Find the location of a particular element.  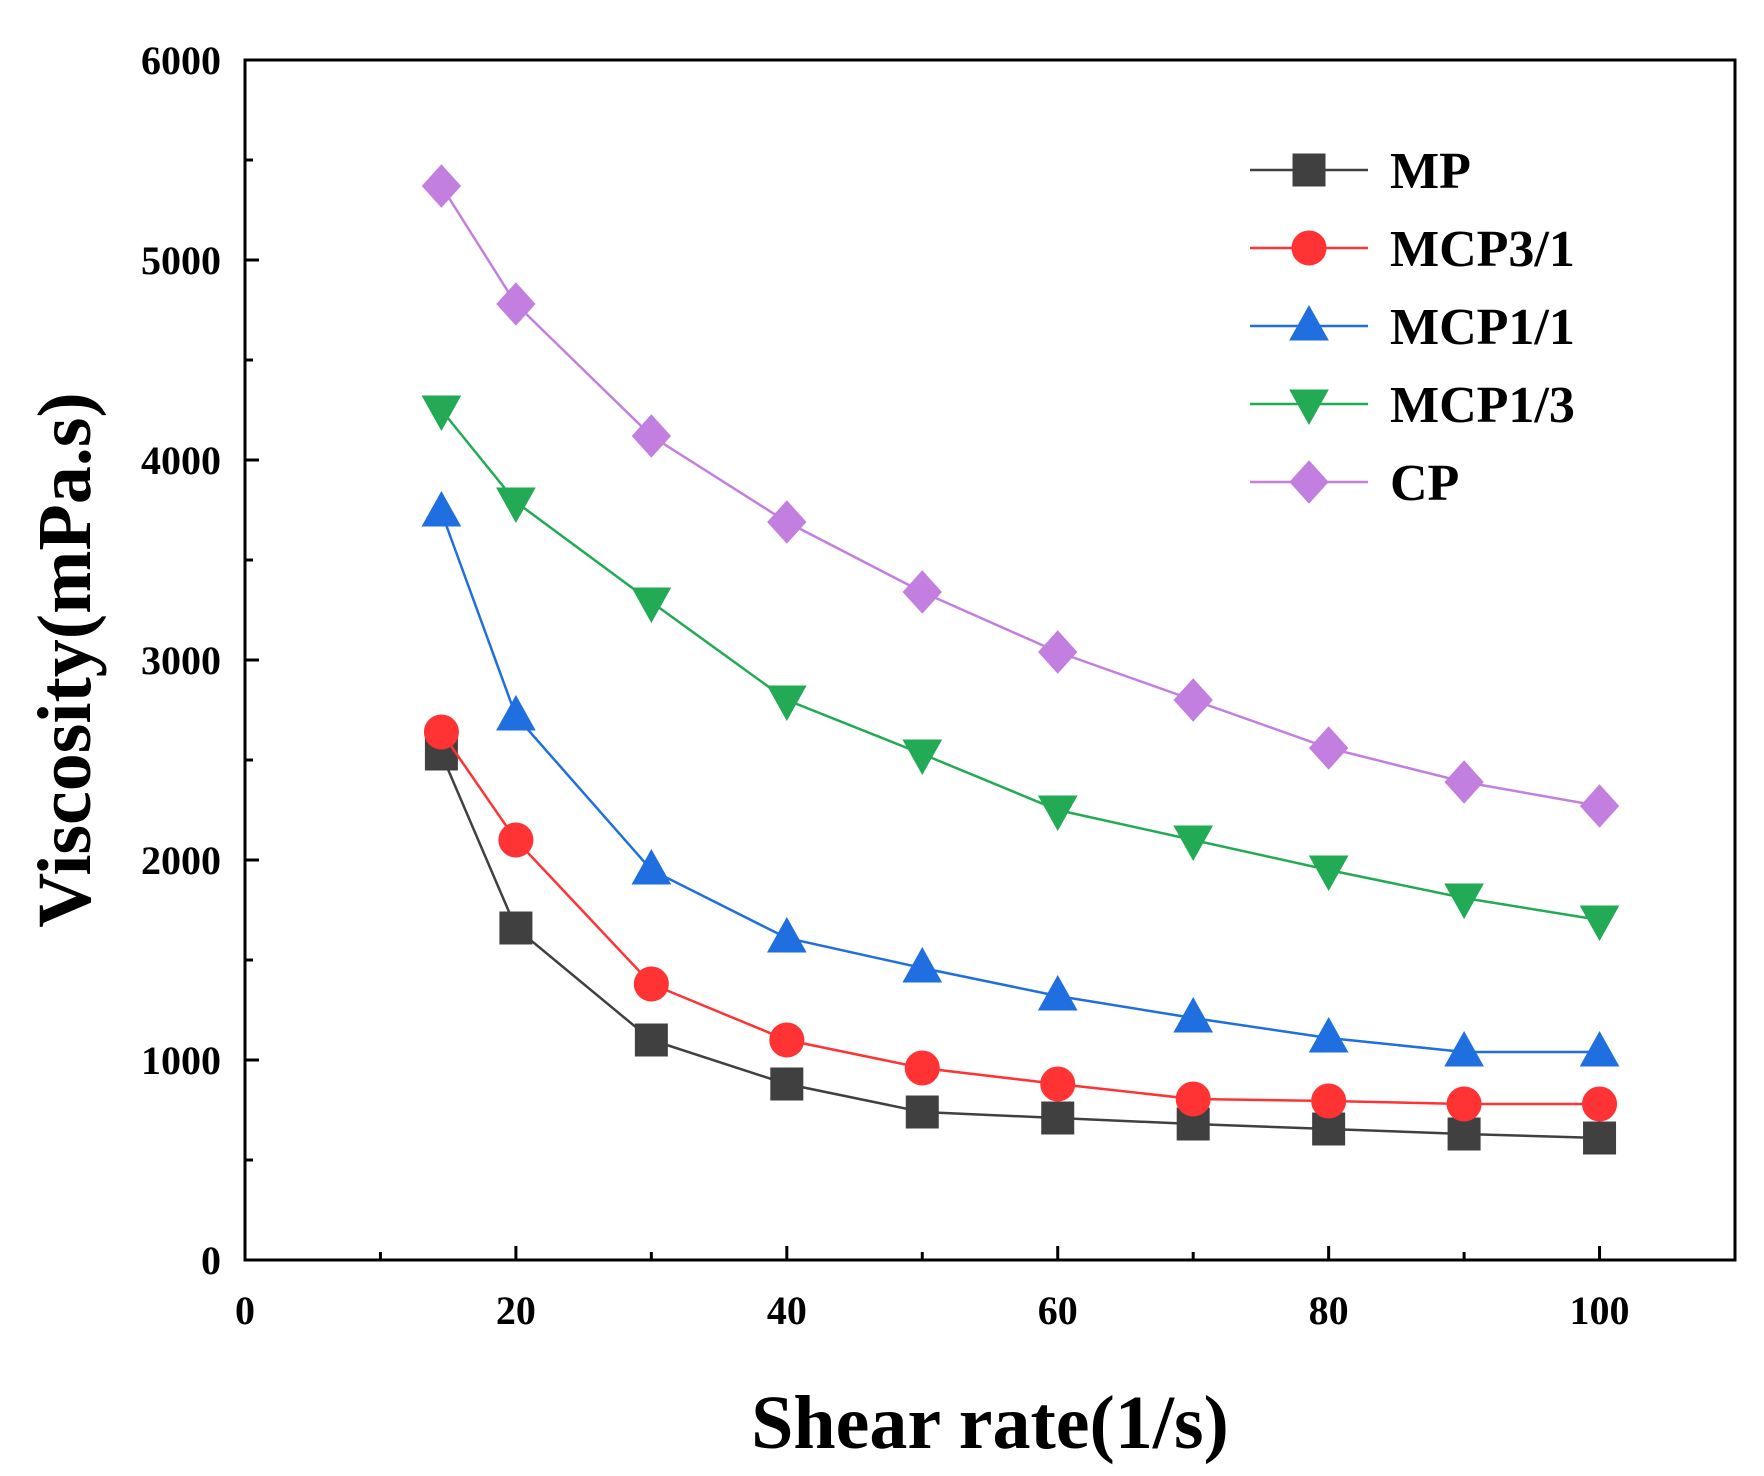

x-tick-label: 80 is located at coordinates (1329, 1310).